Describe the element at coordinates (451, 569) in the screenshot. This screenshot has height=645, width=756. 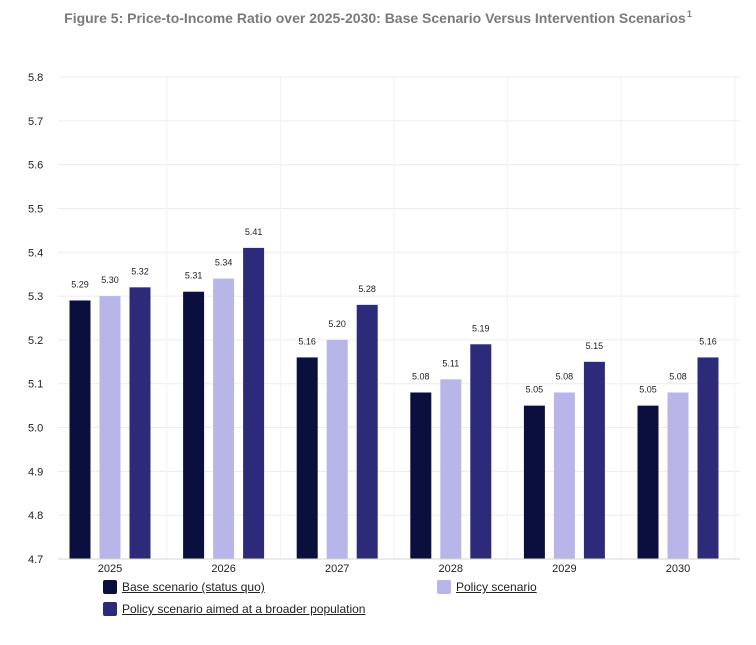
I see `x-tick-label: 2028` at that location.